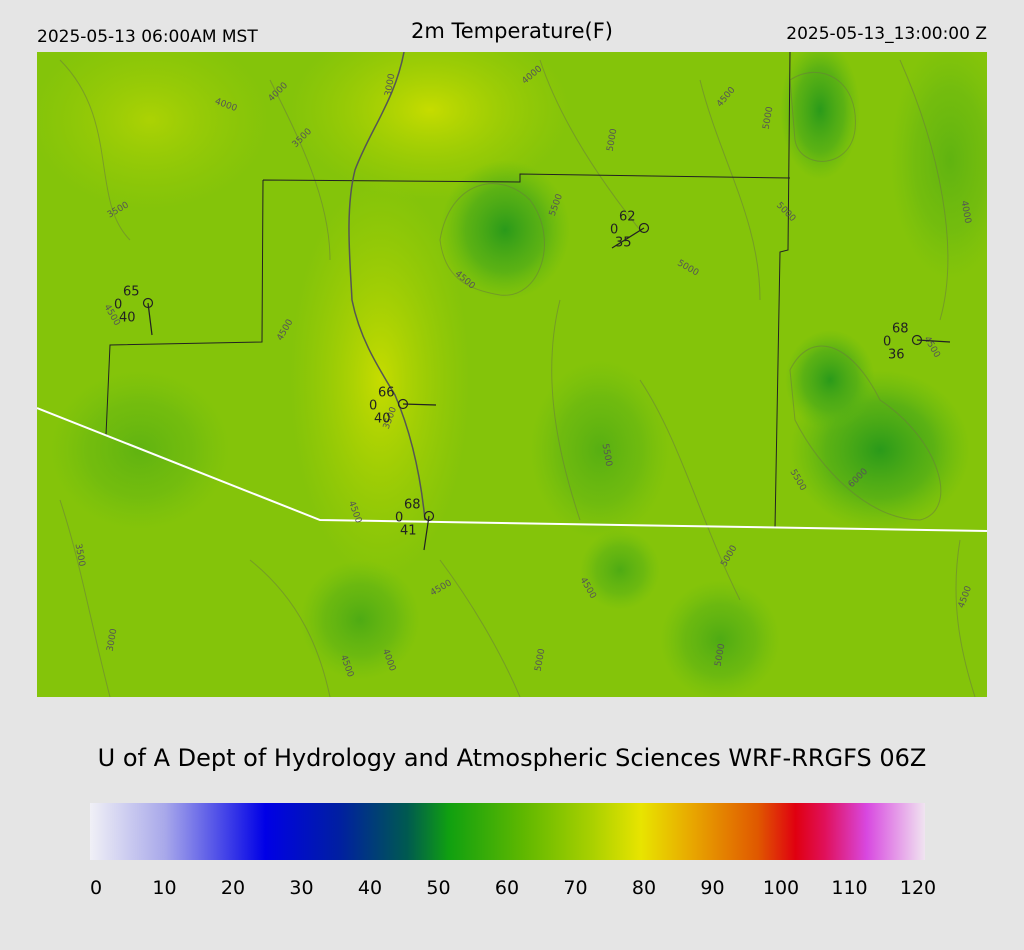 This screenshot has width=1024, height=950. I want to click on station-dewpoint: 35, so click(623, 243).